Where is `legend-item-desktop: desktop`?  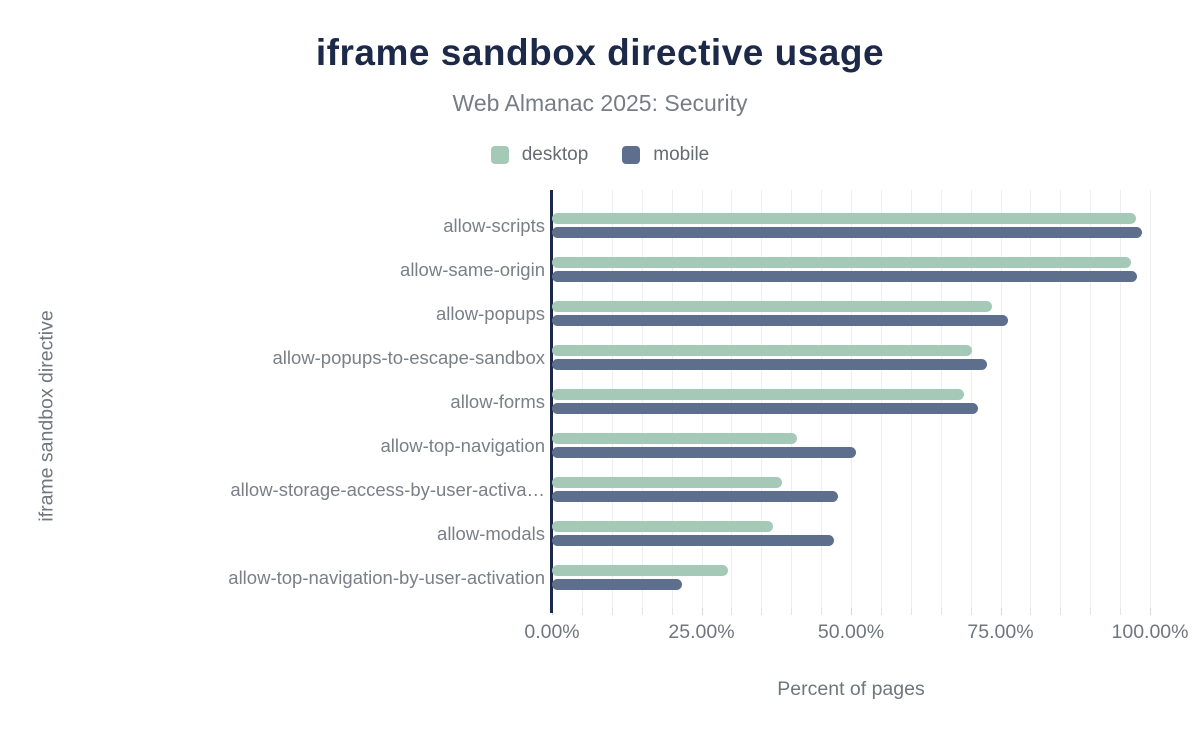
legend-item-desktop: desktop is located at coordinates (539, 155).